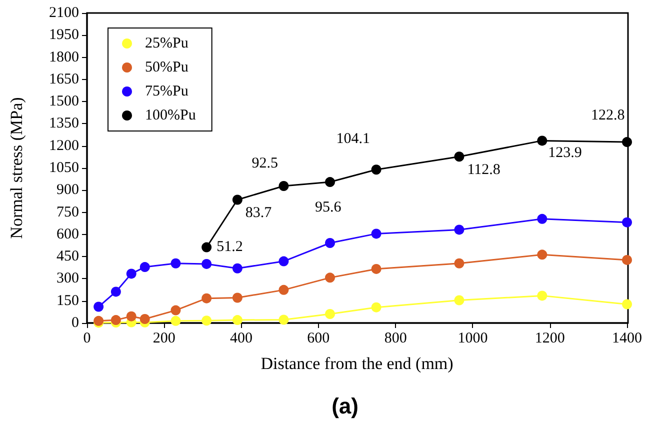 The image size is (645, 424). Describe the element at coordinates (67, 256) in the screenshot. I see `y-tick-label: 450` at that location.